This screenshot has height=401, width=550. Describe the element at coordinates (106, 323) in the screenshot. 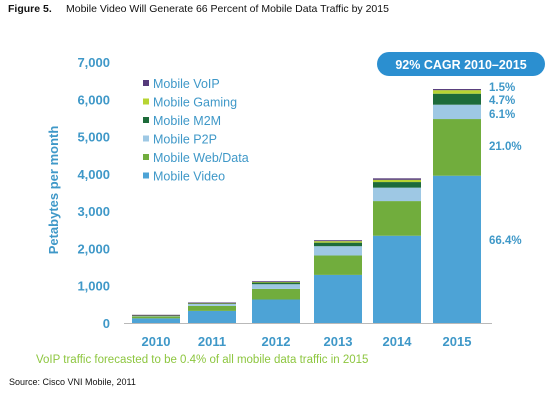

I see `y-tick-label: 0` at that location.